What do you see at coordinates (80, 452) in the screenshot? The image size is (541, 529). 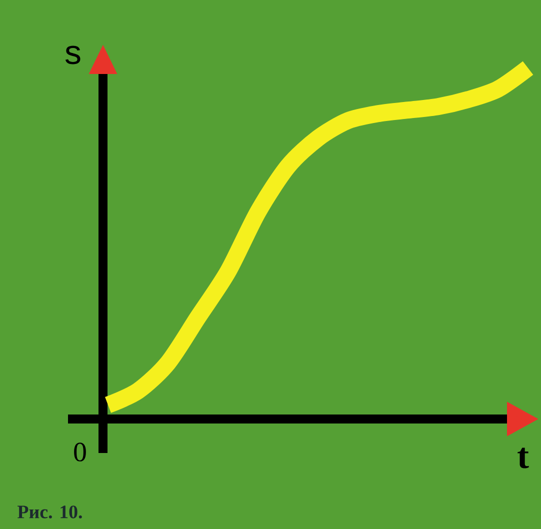 I see `text: 0` at bounding box center [80, 452].